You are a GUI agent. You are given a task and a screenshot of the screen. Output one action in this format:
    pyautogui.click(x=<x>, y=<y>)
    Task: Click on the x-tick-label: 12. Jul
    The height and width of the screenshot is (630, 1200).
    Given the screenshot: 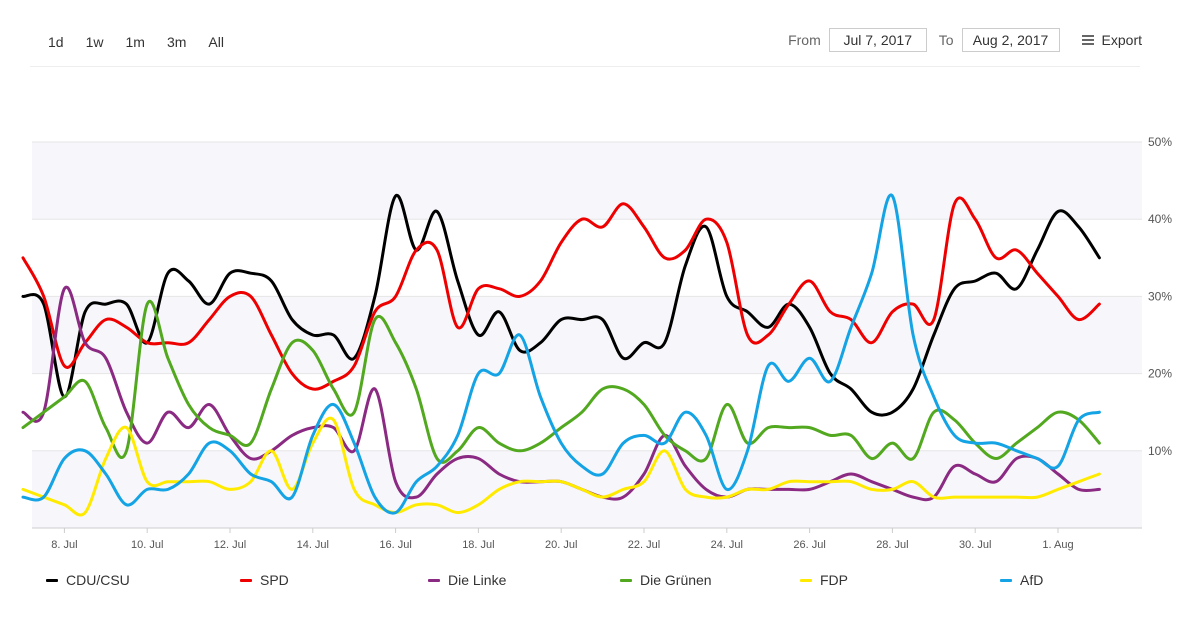 What is the action you would take?
    pyautogui.click(x=230, y=545)
    